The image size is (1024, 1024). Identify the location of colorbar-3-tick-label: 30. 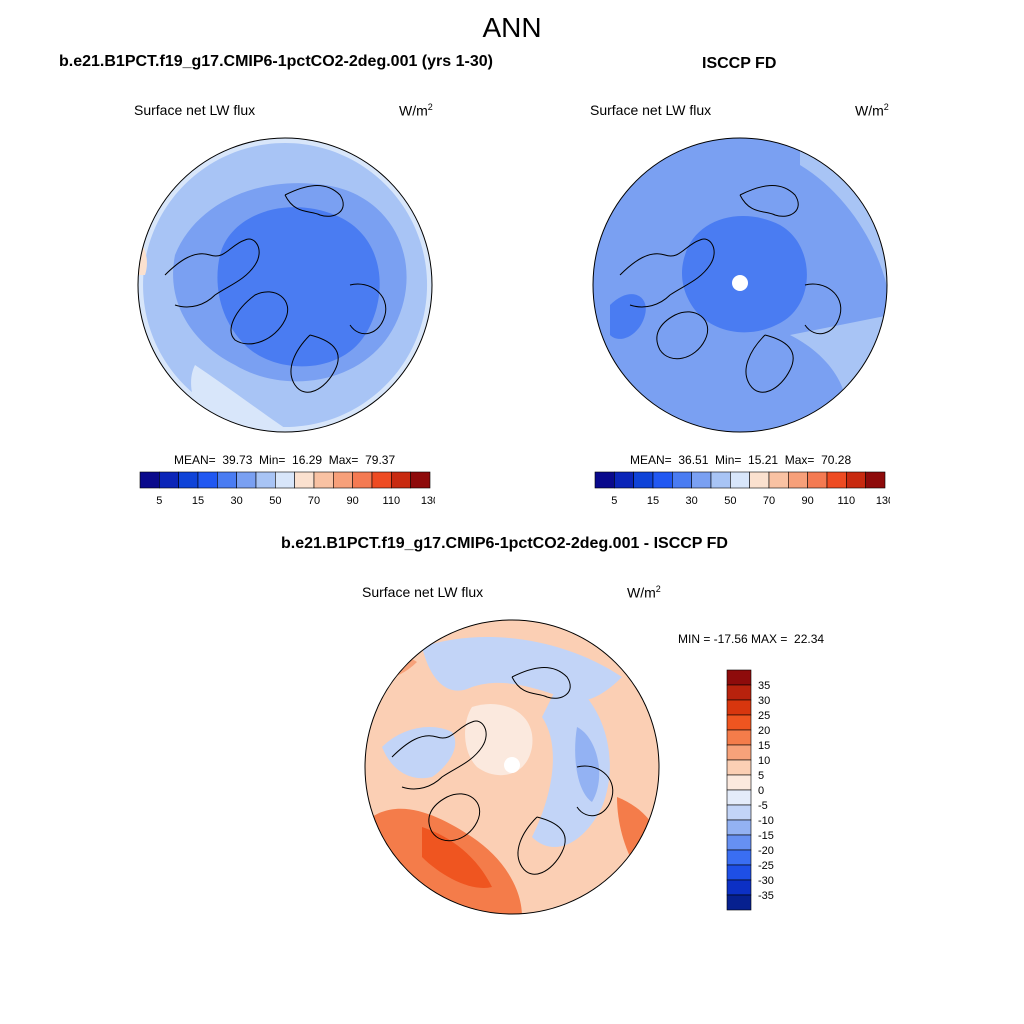
(764, 701).